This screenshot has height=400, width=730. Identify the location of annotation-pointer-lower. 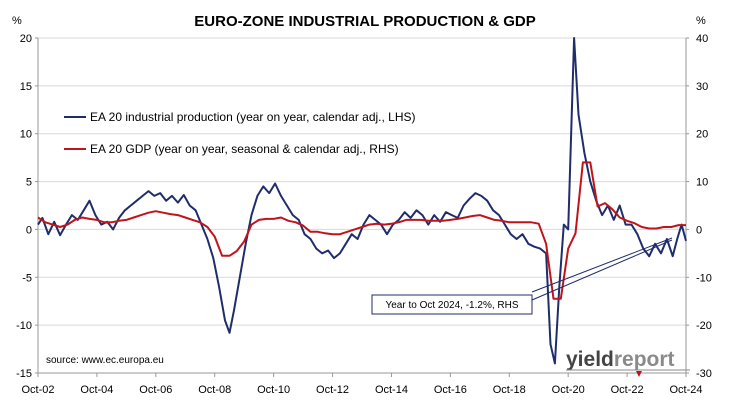
(602, 270).